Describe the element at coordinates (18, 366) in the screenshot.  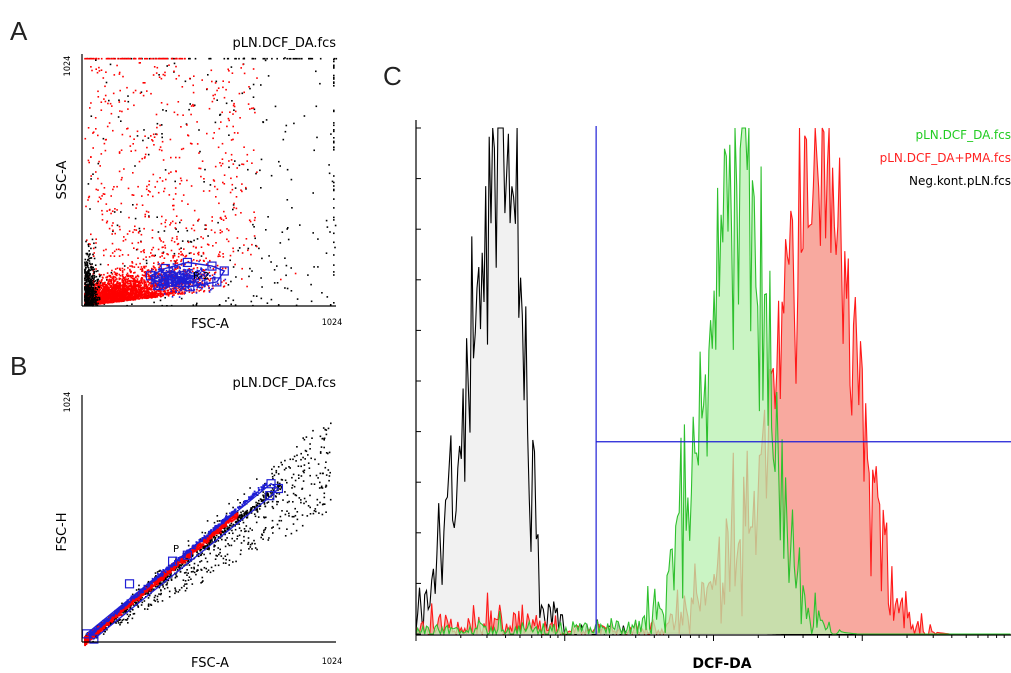
I see `panel-letter-b: B` at that location.